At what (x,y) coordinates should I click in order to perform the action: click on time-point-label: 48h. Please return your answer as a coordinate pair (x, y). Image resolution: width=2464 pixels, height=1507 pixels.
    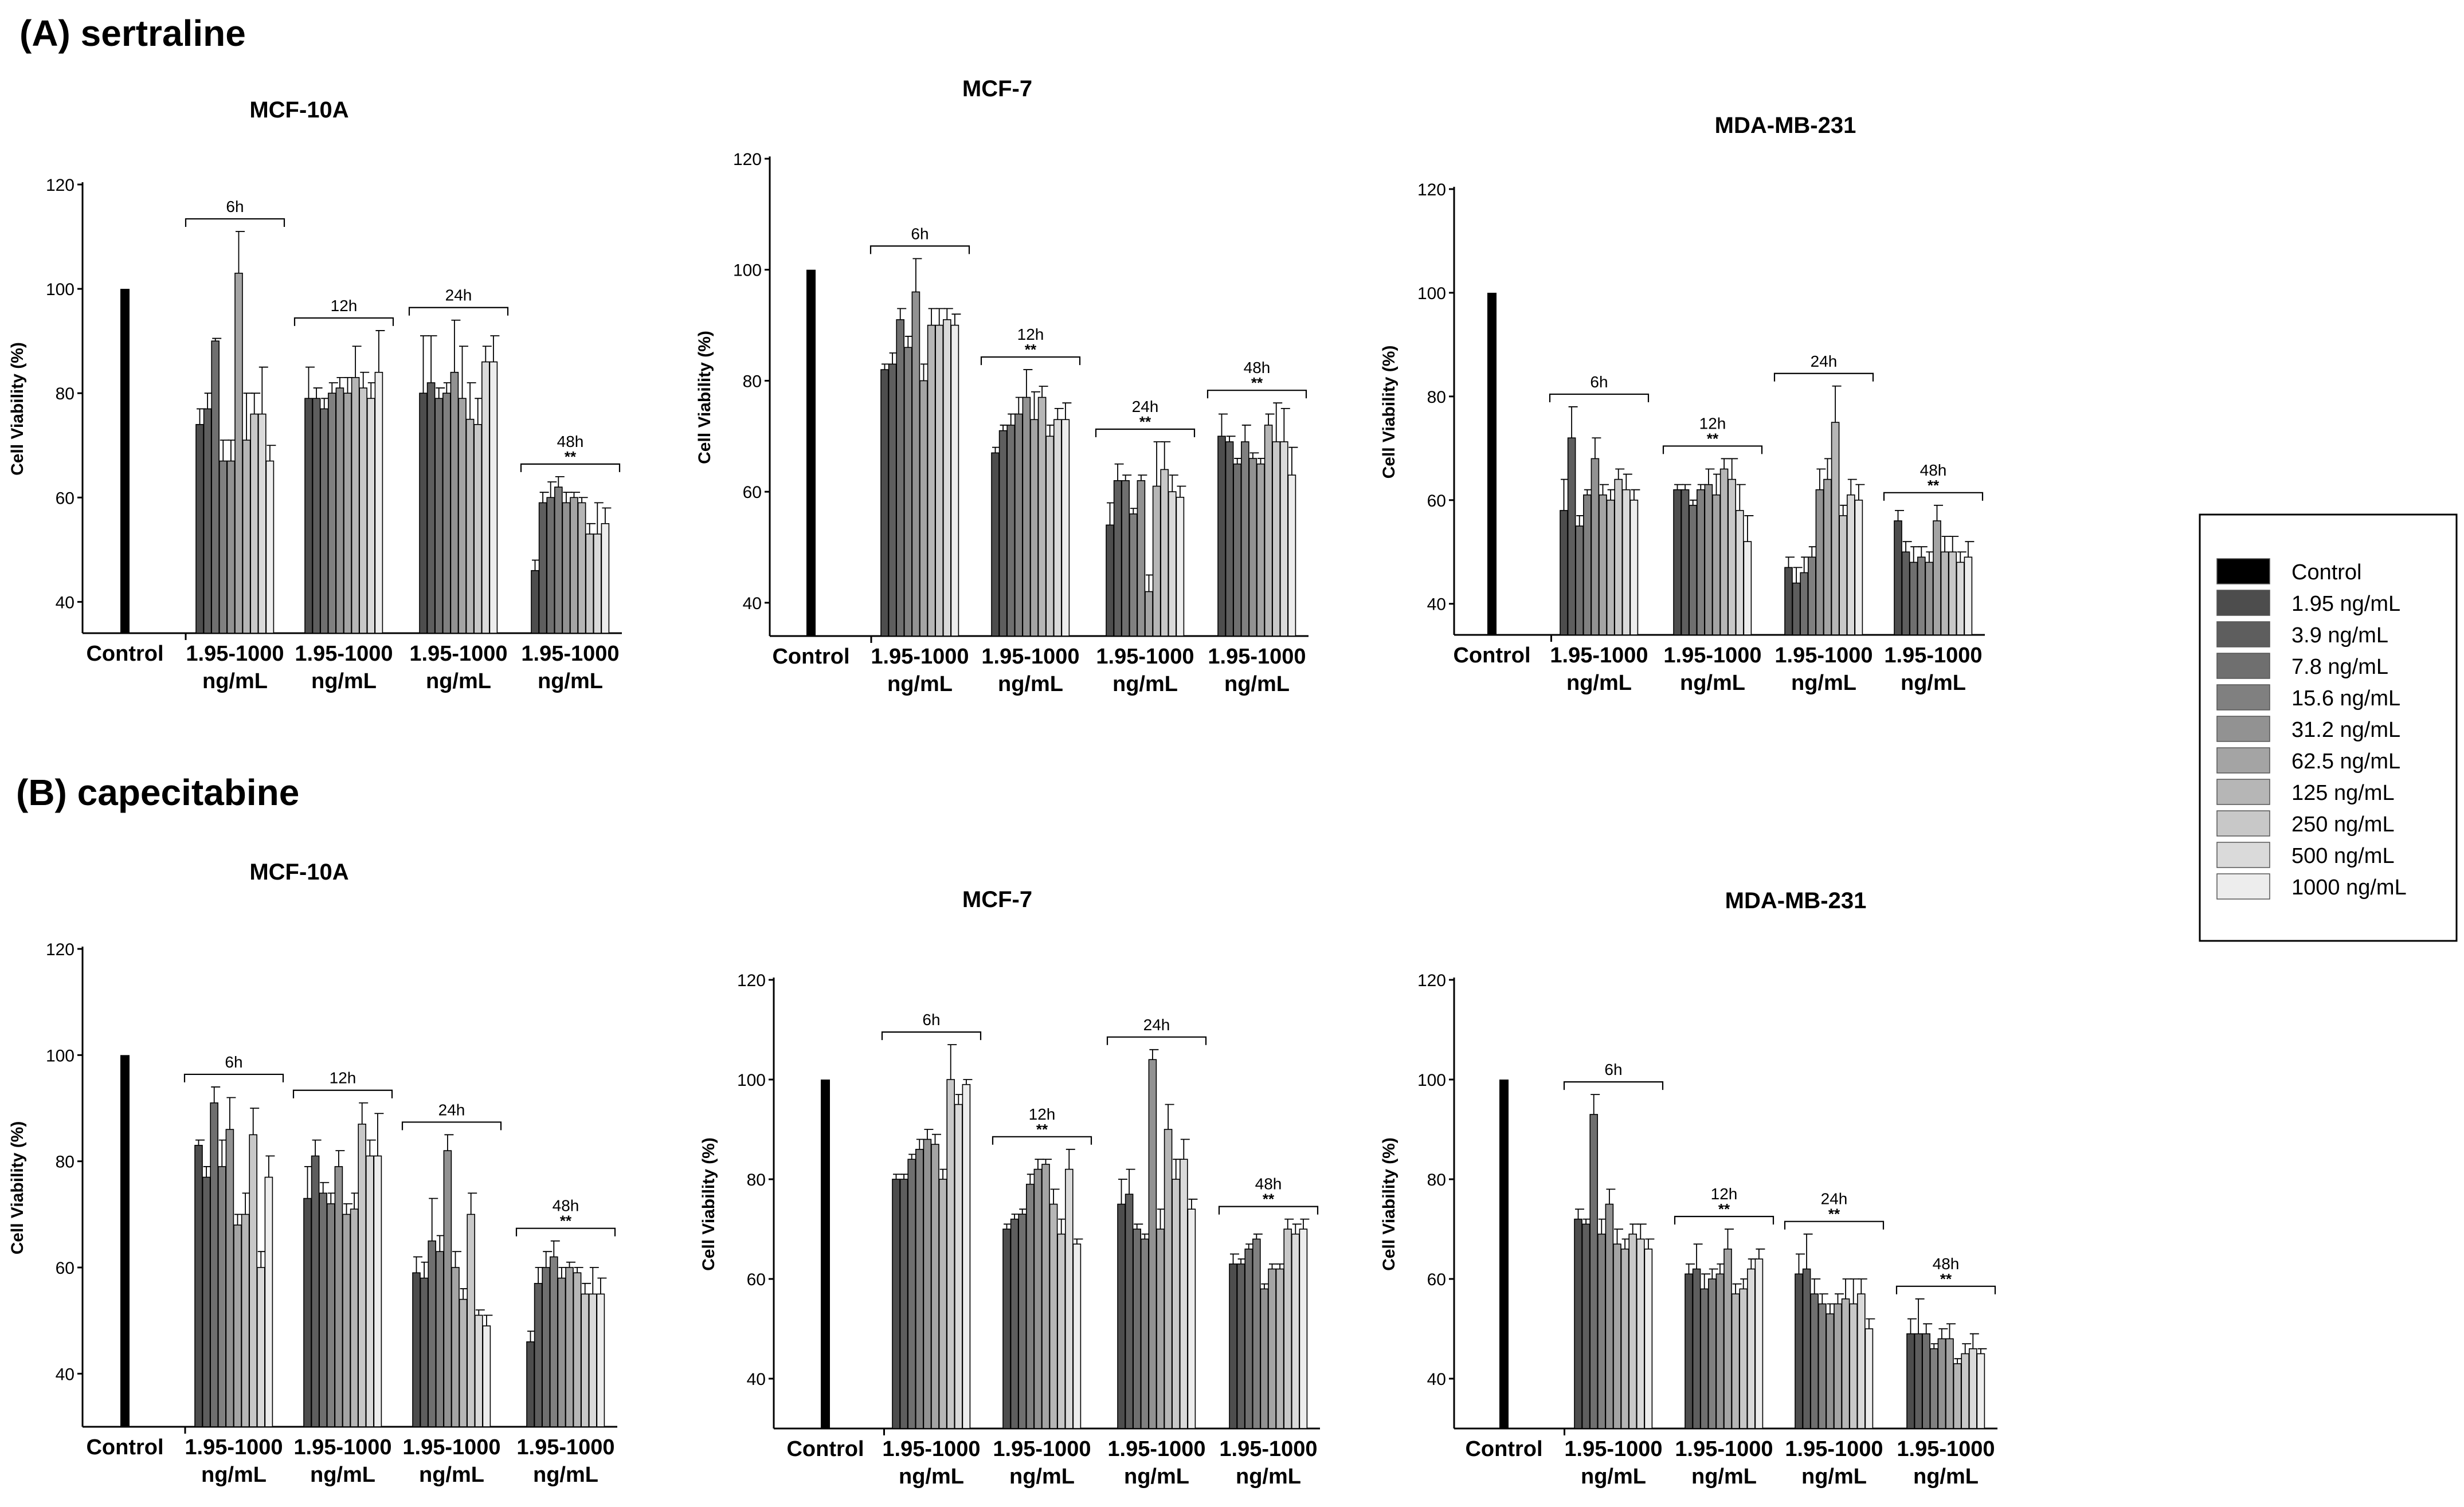
    Looking at the image, I should click on (566, 1206).